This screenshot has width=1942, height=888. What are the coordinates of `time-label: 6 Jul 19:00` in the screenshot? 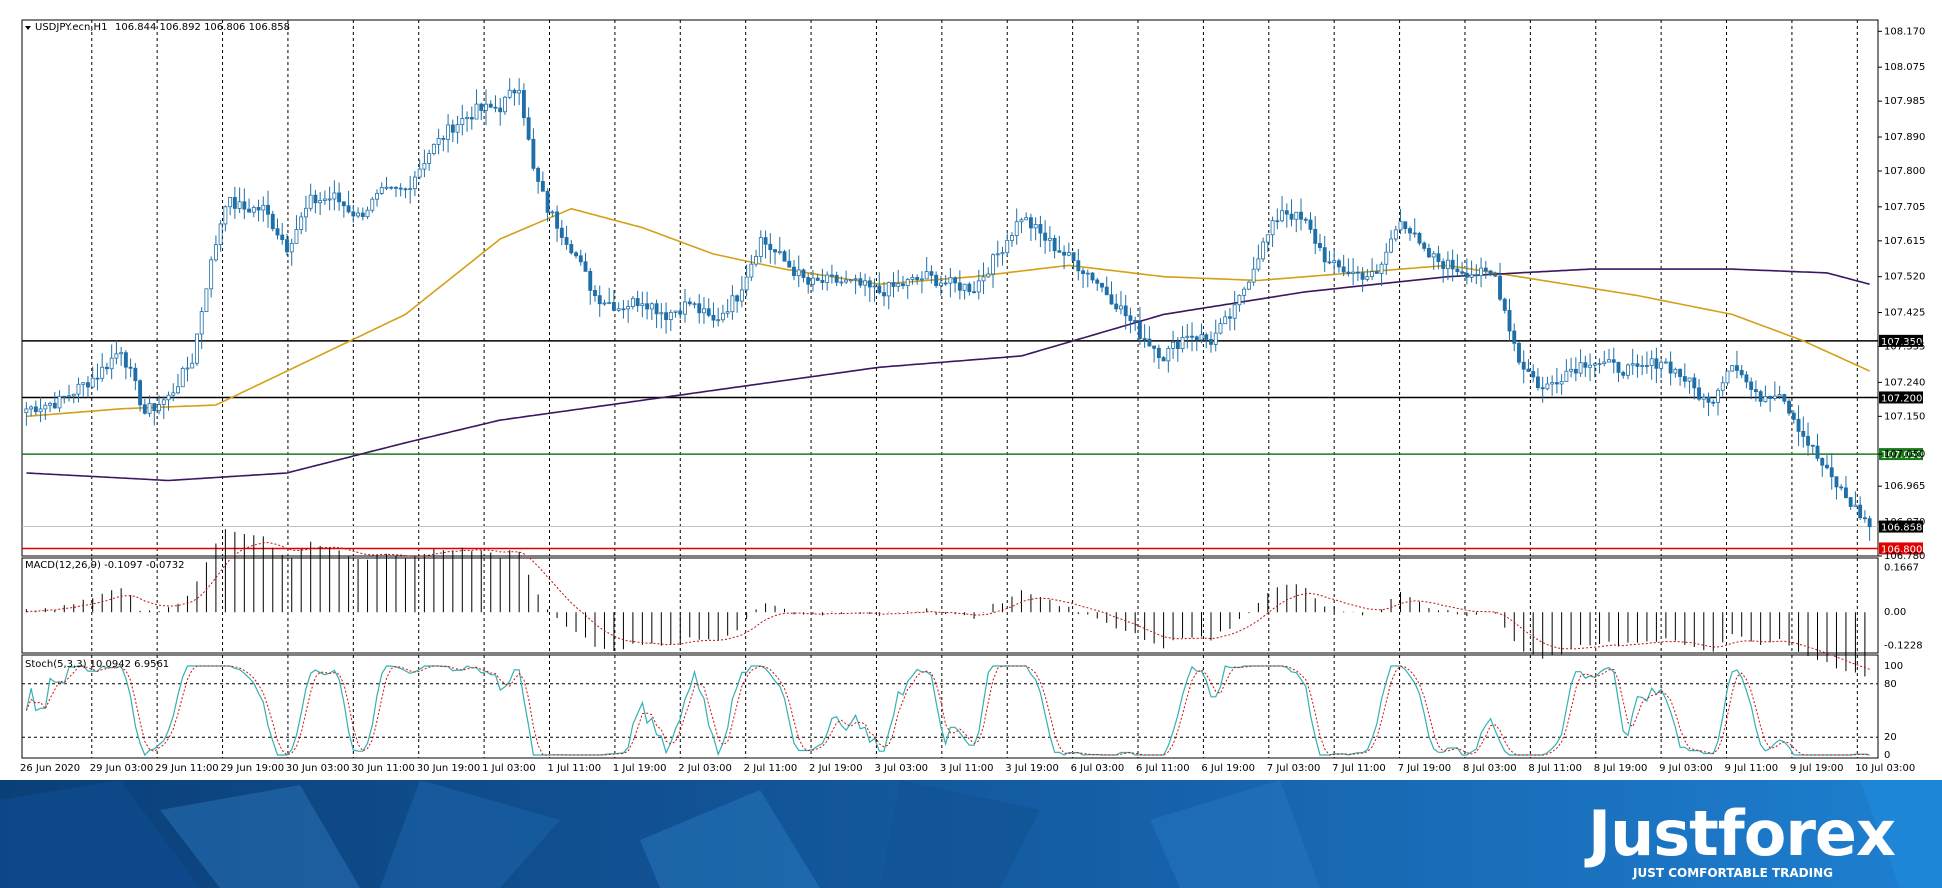 It's located at (1228, 768).